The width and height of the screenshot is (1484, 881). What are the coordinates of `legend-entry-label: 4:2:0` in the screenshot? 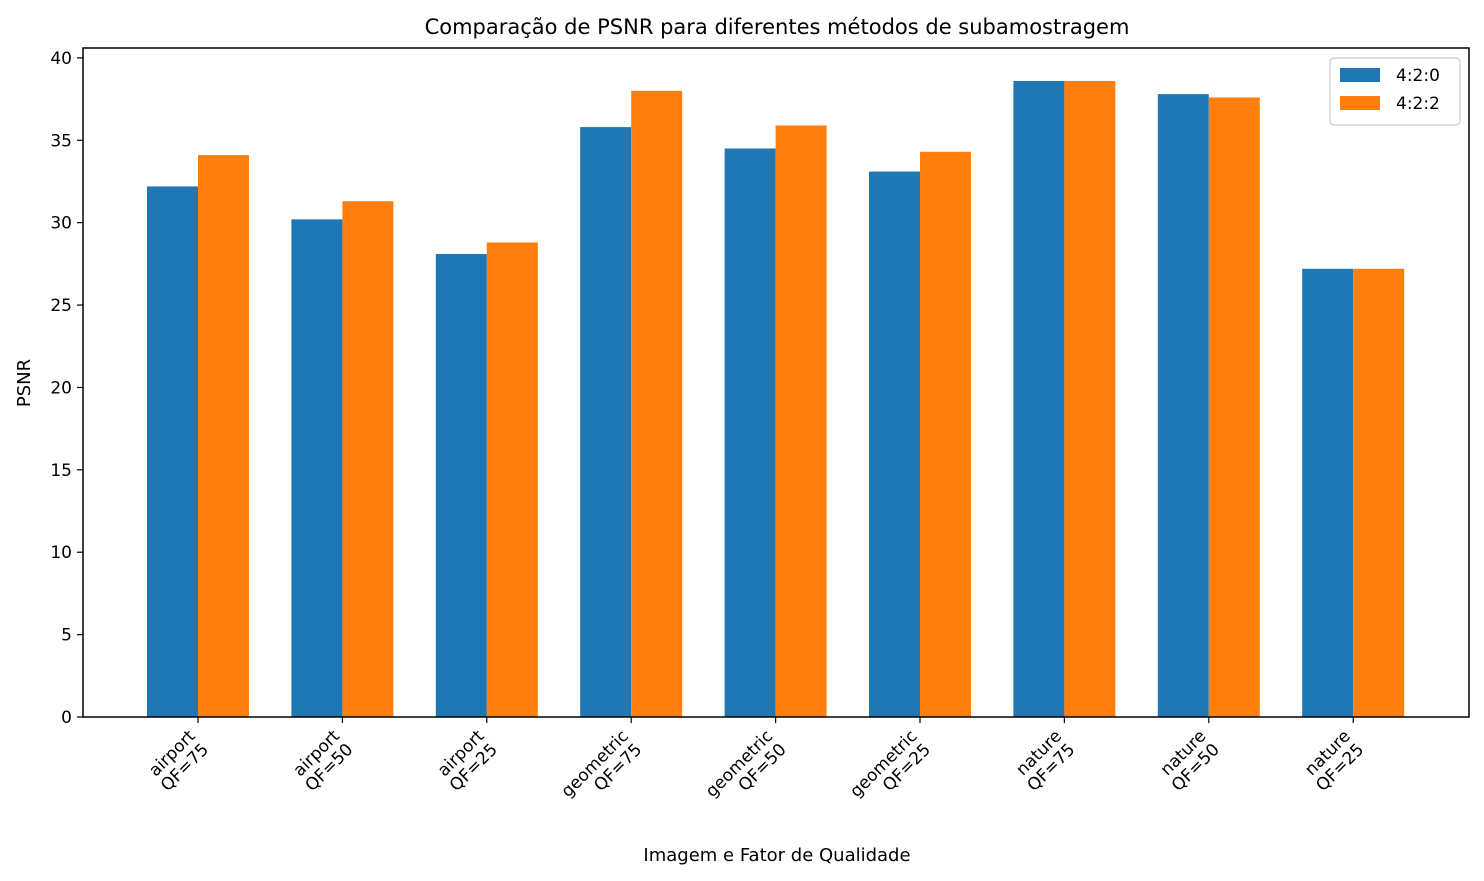 It's located at (1418, 76).